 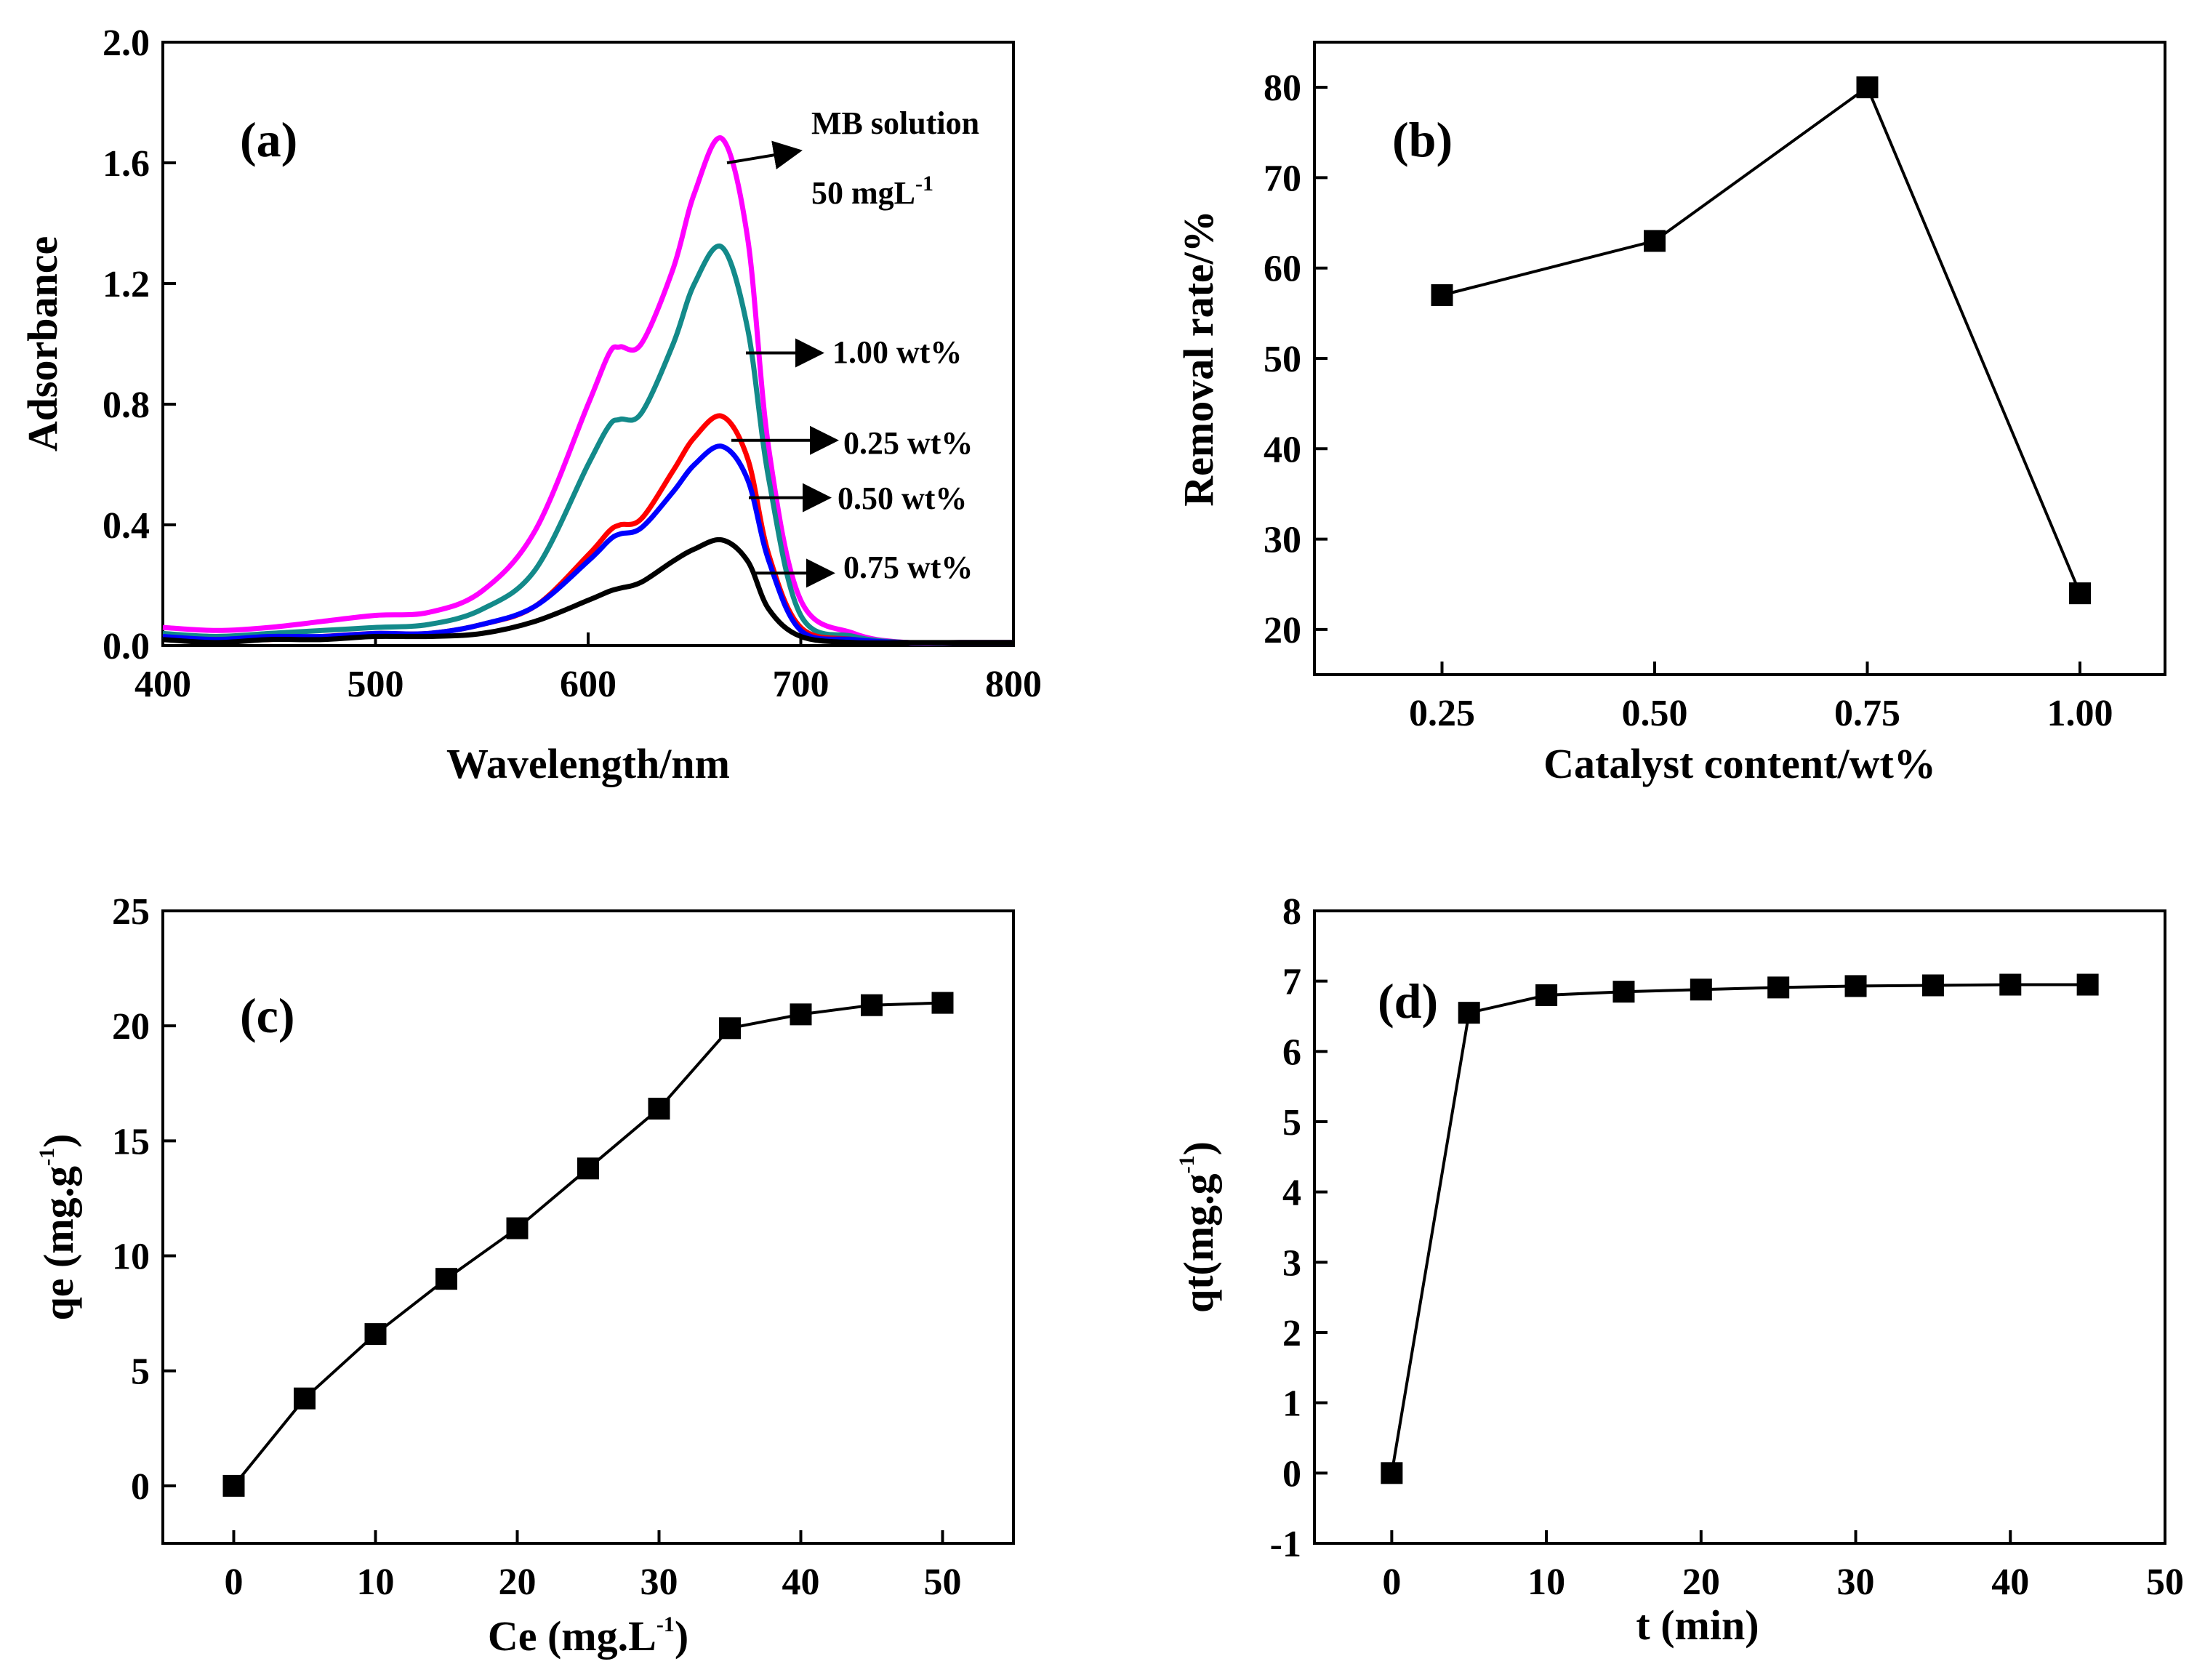 I want to click on panel-c-ytick-label: 25, so click(x=131, y=912).